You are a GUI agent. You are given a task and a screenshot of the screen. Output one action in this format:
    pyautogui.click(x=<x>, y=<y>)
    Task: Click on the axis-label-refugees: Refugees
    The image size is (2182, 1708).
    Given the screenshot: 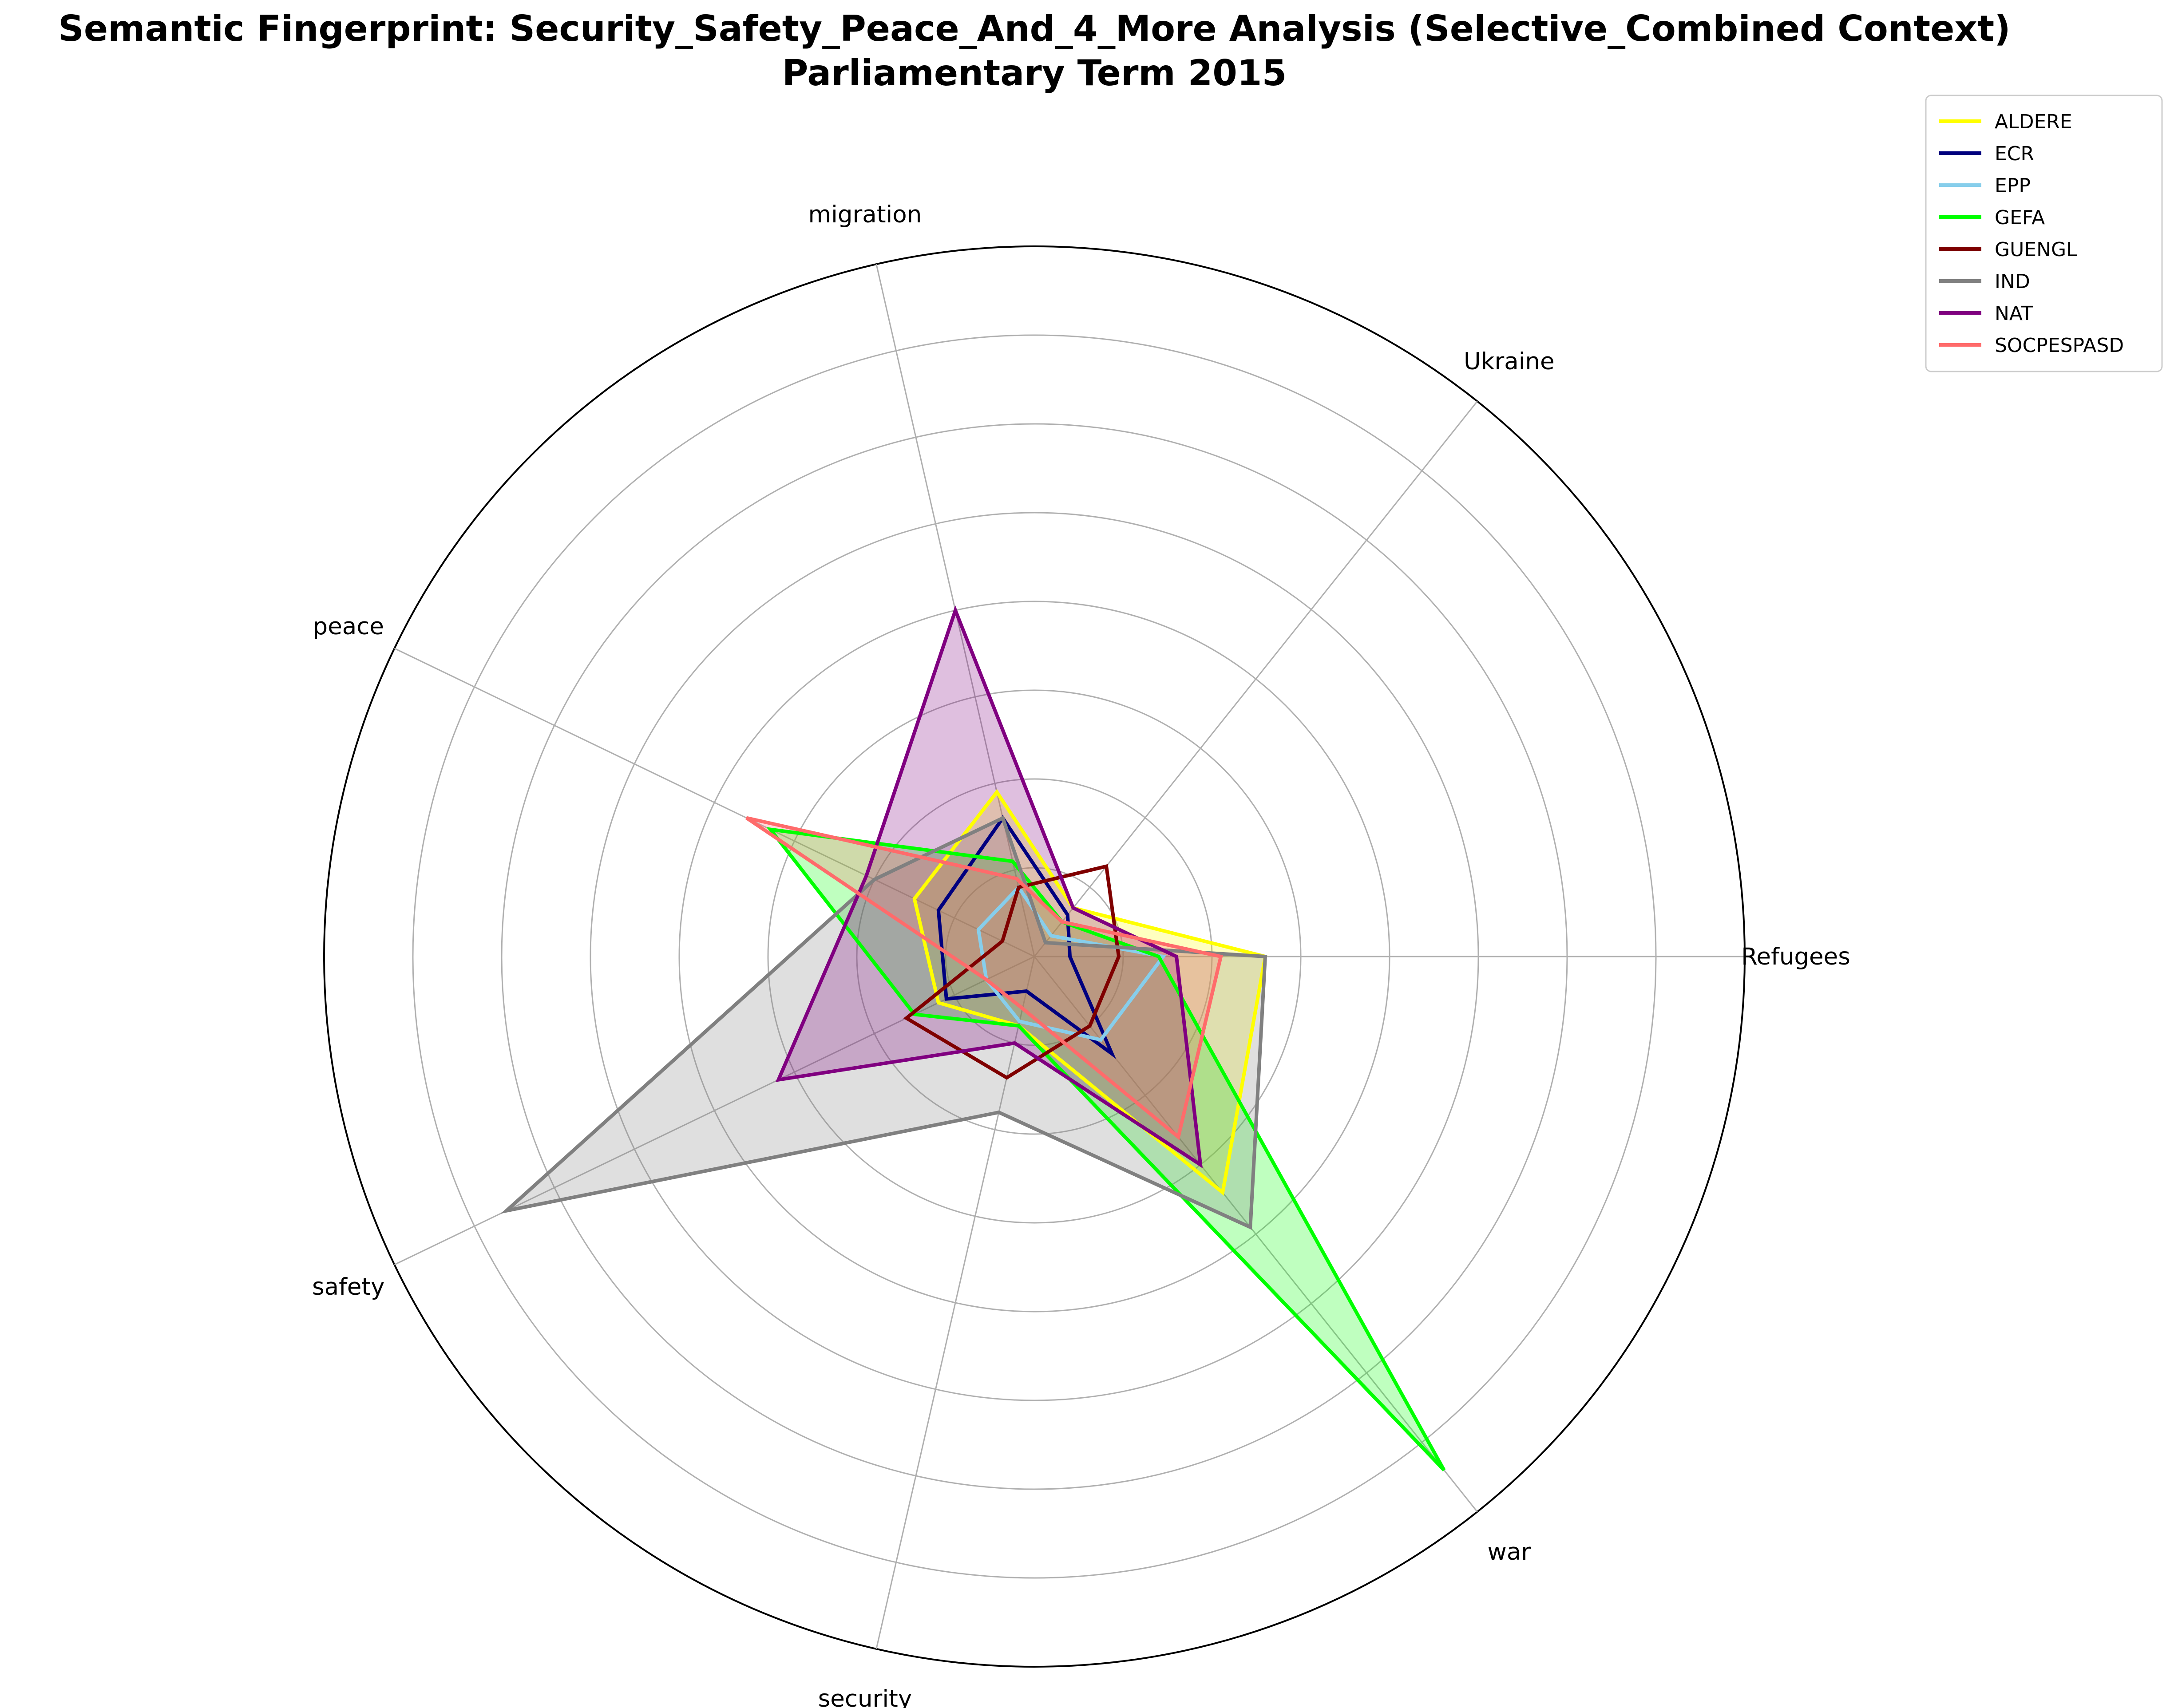 What is the action you would take?
    pyautogui.click(x=1795, y=956)
    